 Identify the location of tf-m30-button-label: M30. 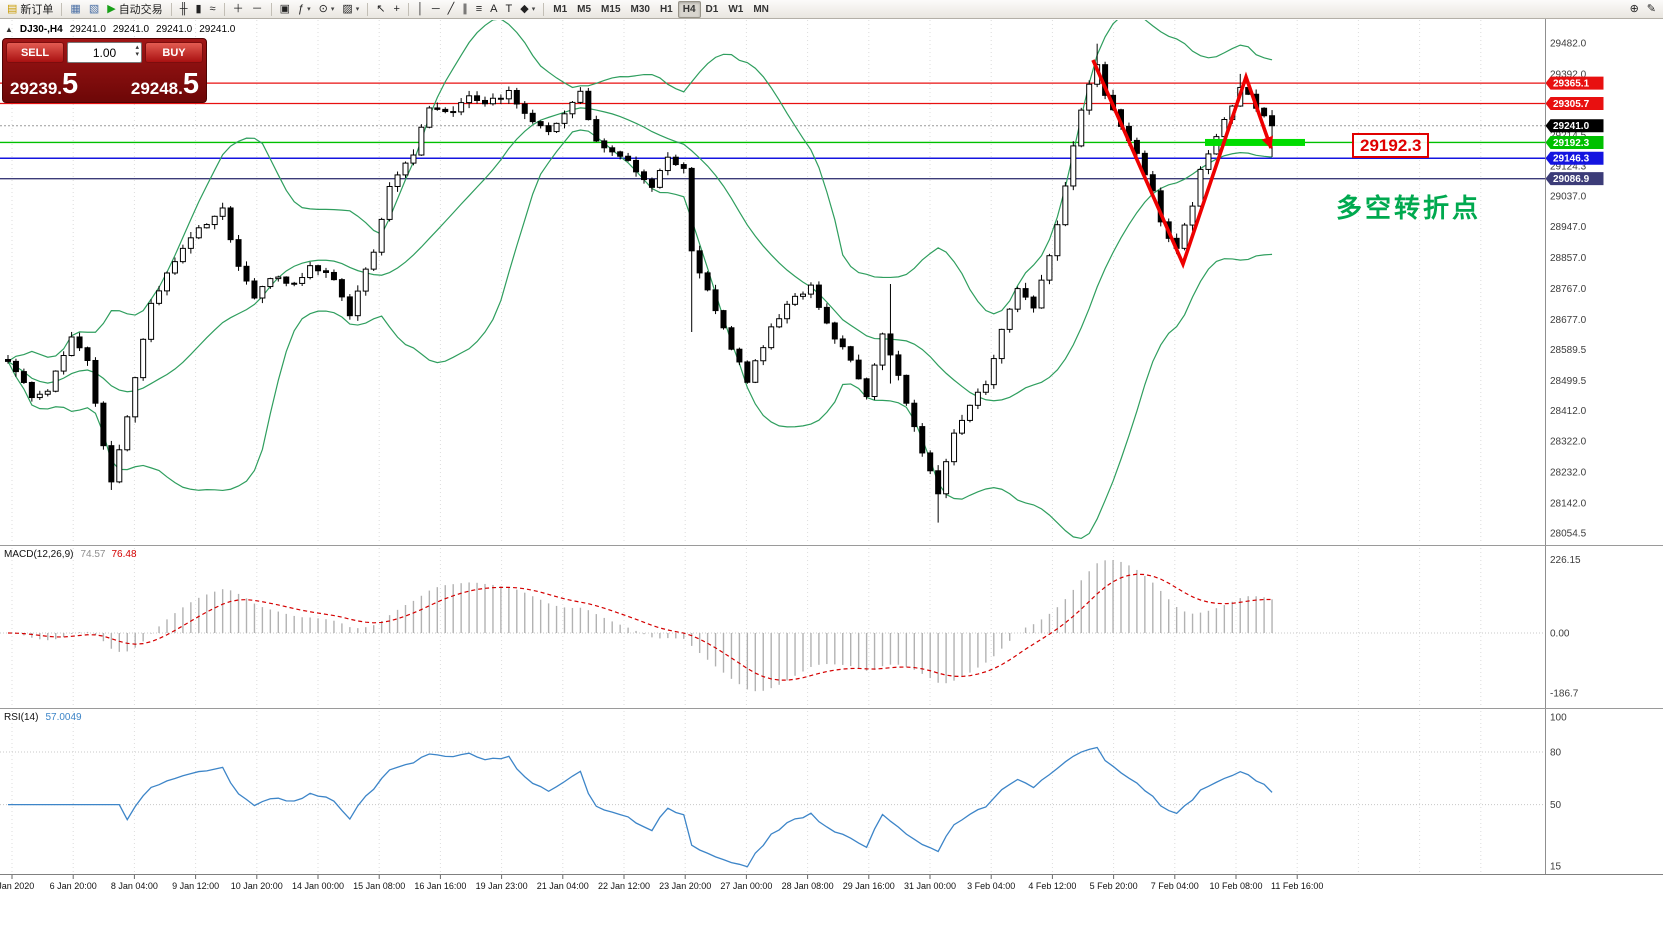
(640, 9).